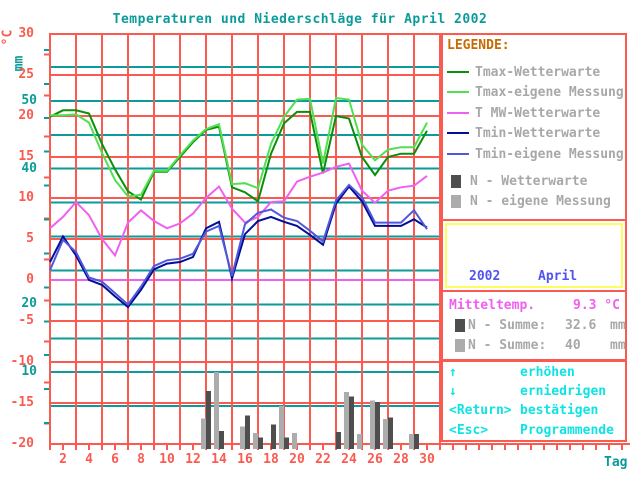 Image resolution: width=640 pixels, height=480 pixels. I want to click on esc-key-label: <Esc>, so click(469, 430).